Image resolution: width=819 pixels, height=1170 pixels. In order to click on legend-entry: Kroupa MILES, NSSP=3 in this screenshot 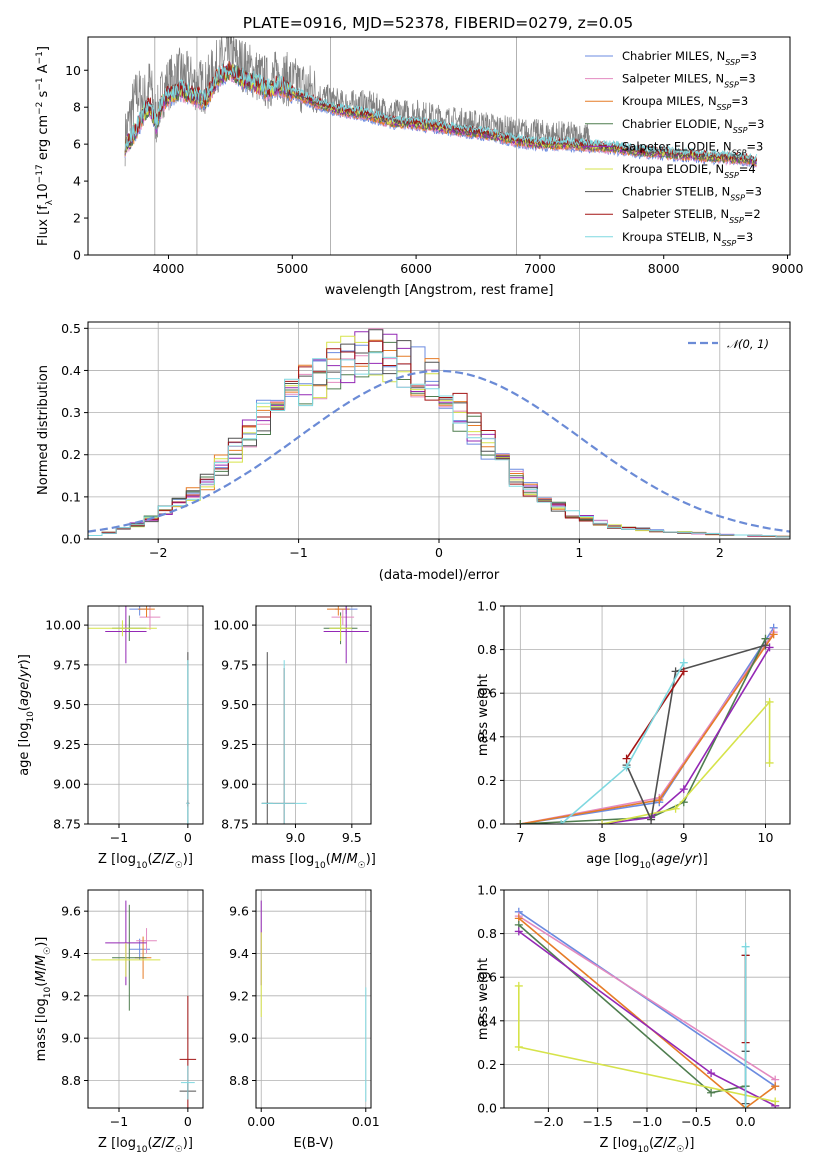, I will do `click(685, 103)`.